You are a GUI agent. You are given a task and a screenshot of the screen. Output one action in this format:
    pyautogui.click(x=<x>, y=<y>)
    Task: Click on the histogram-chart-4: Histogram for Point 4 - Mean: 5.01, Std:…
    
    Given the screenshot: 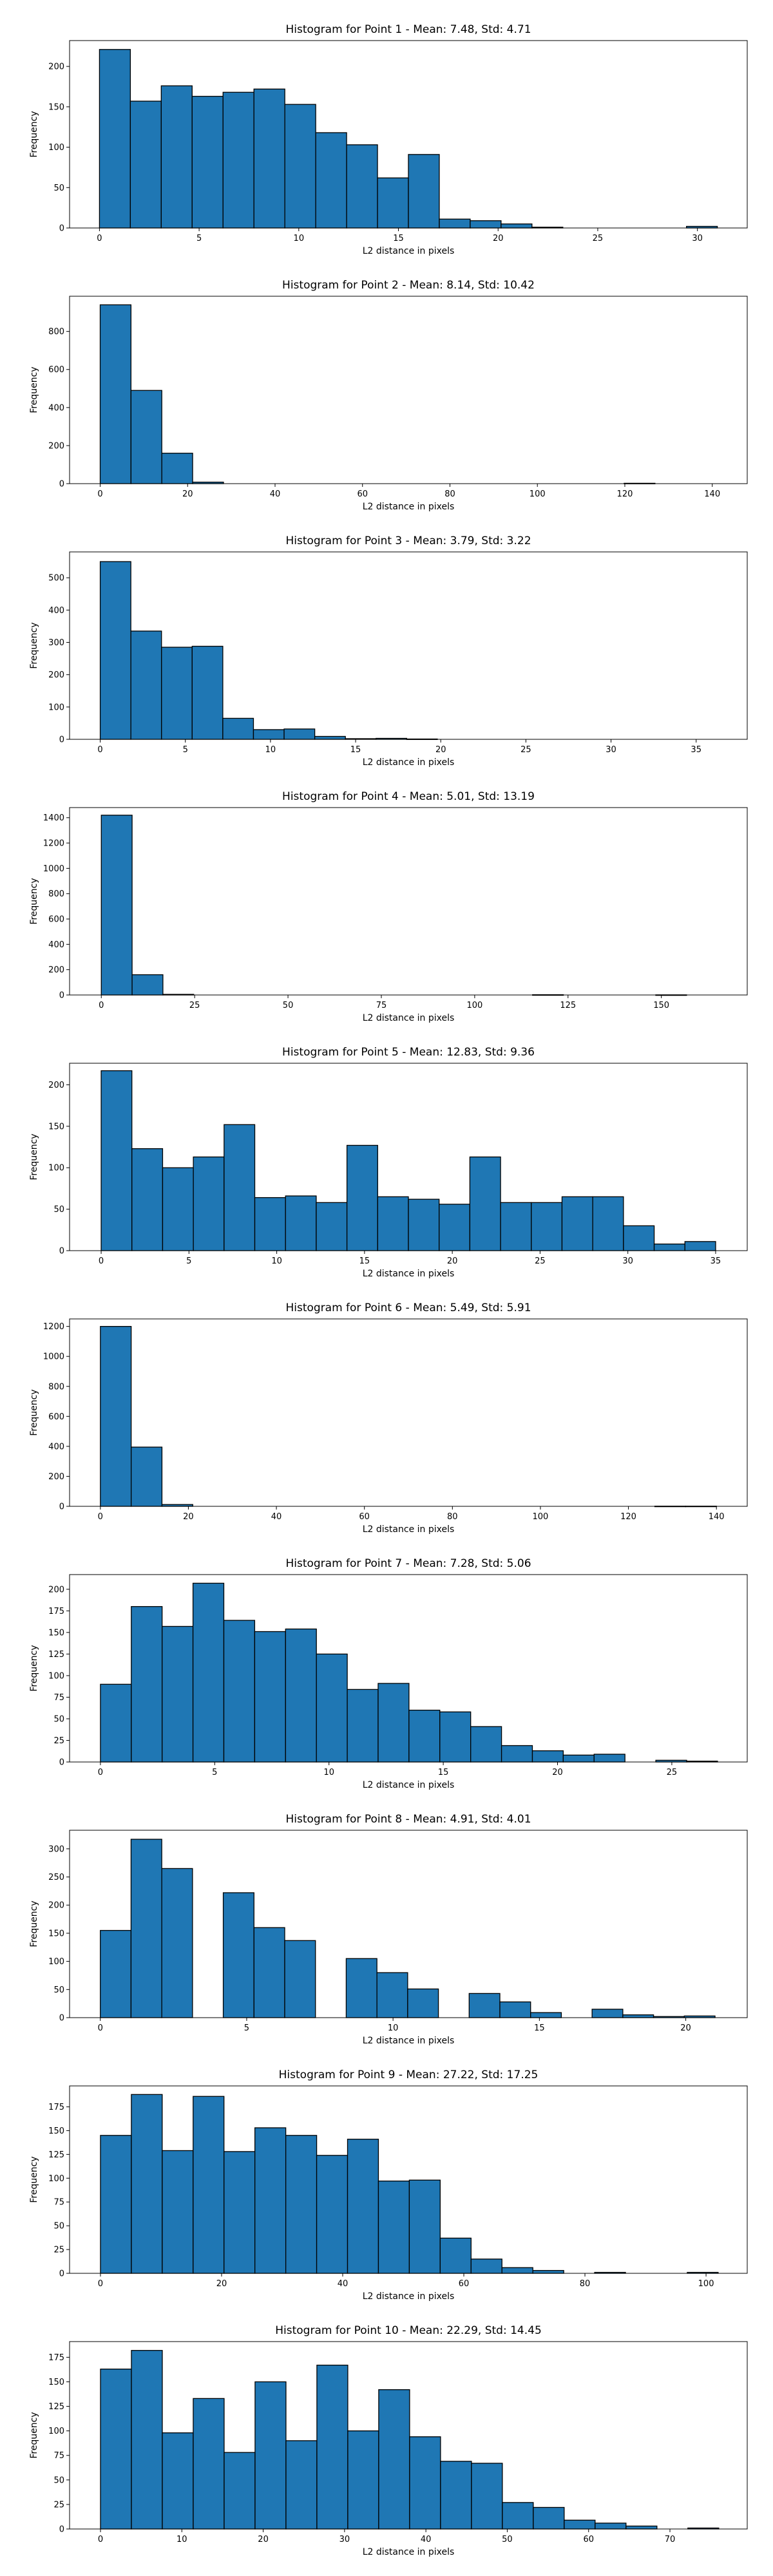 What is the action you would take?
    pyautogui.click(x=388, y=907)
    